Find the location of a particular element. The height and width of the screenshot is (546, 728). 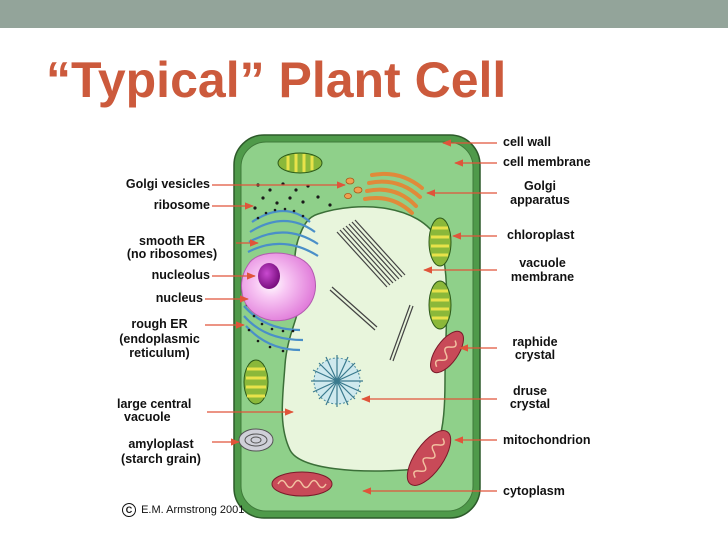

label-ribosome: ribosome is located at coordinates (181, 205).